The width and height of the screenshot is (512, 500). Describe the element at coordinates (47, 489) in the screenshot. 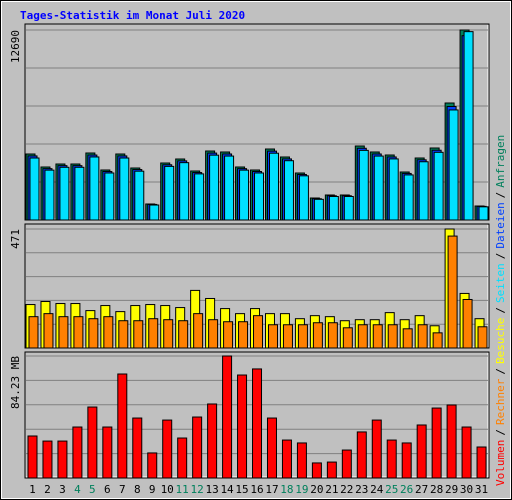

I see `x-tick-label: 2` at that location.